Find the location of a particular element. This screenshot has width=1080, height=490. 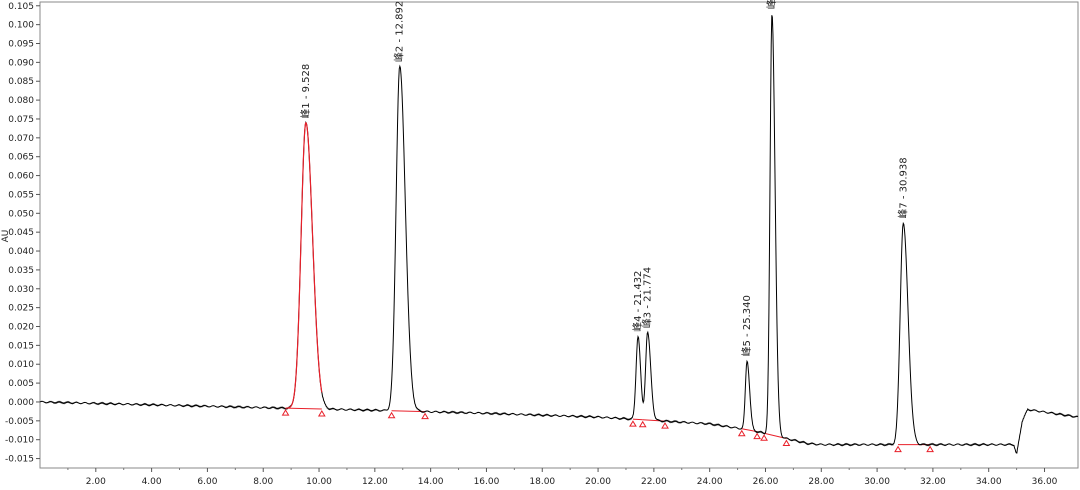

x-tick-label: 8.00 is located at coordinates (263, 482).